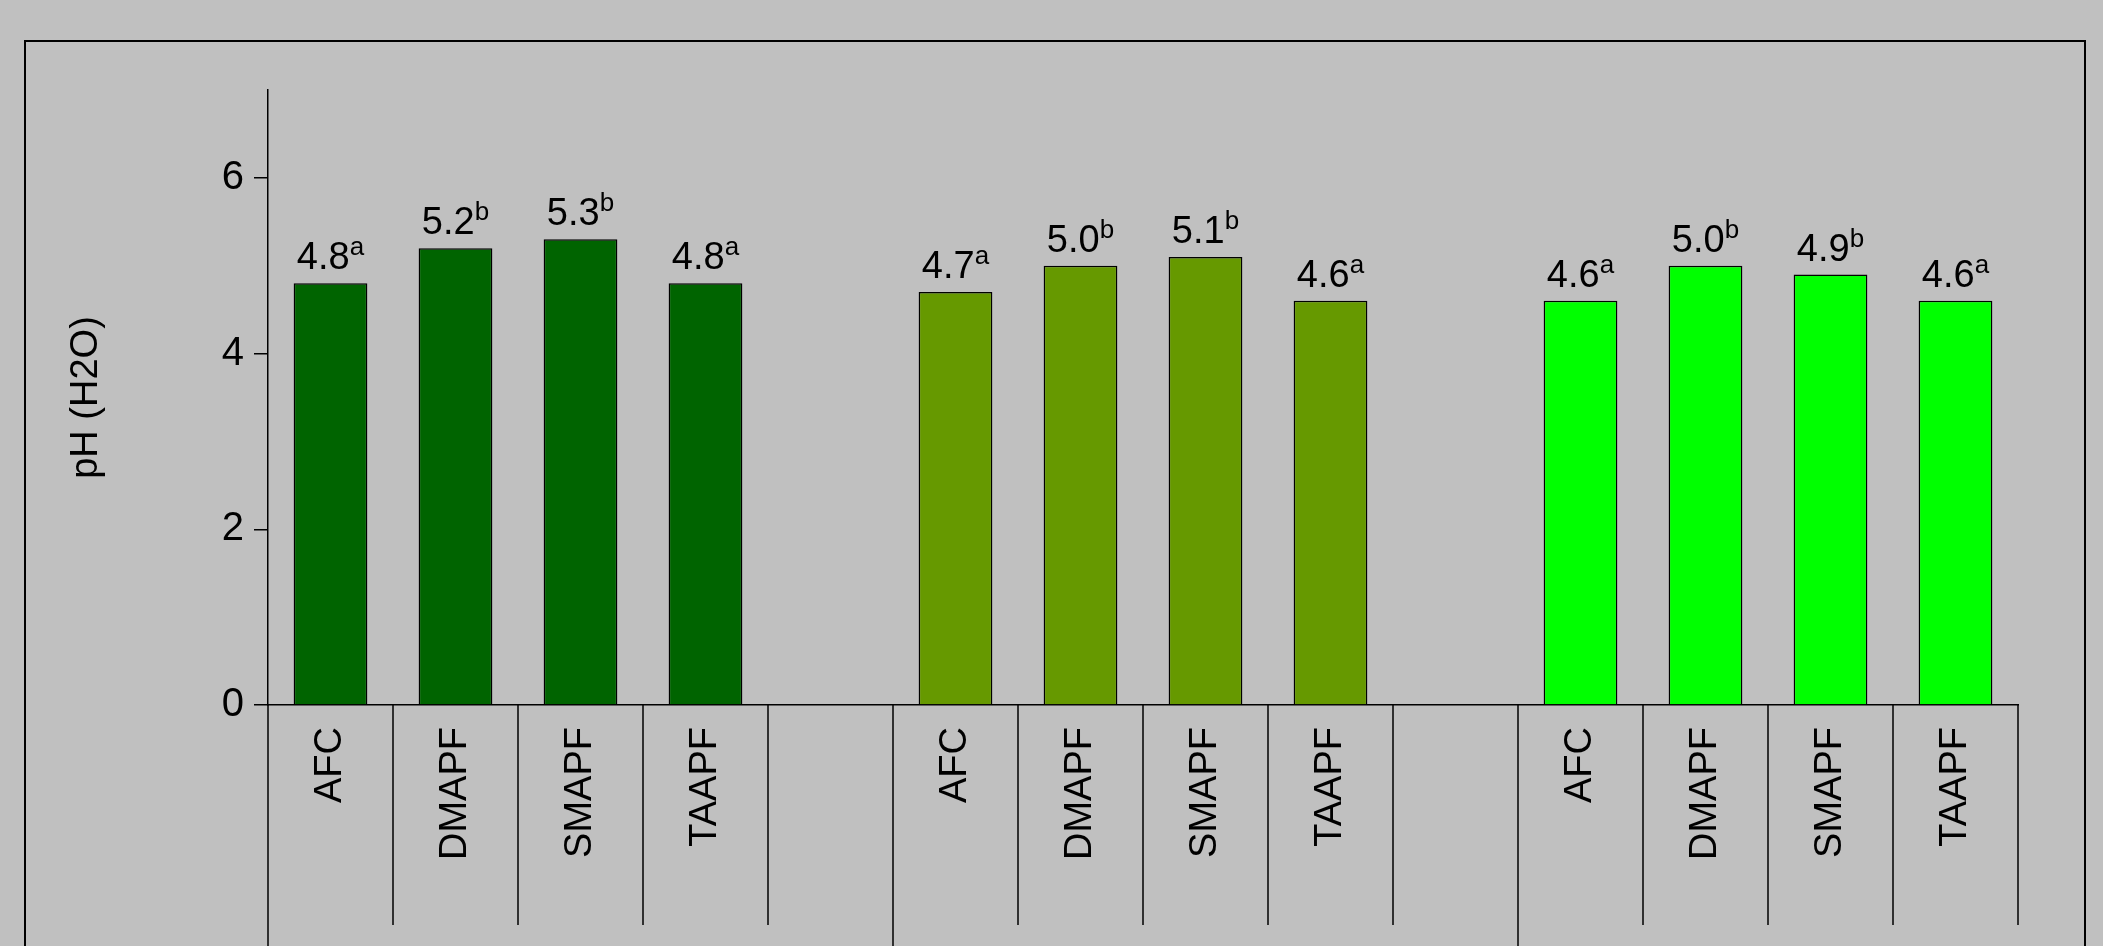  I want to click on y-tick-label: 6, so click(232, 174).